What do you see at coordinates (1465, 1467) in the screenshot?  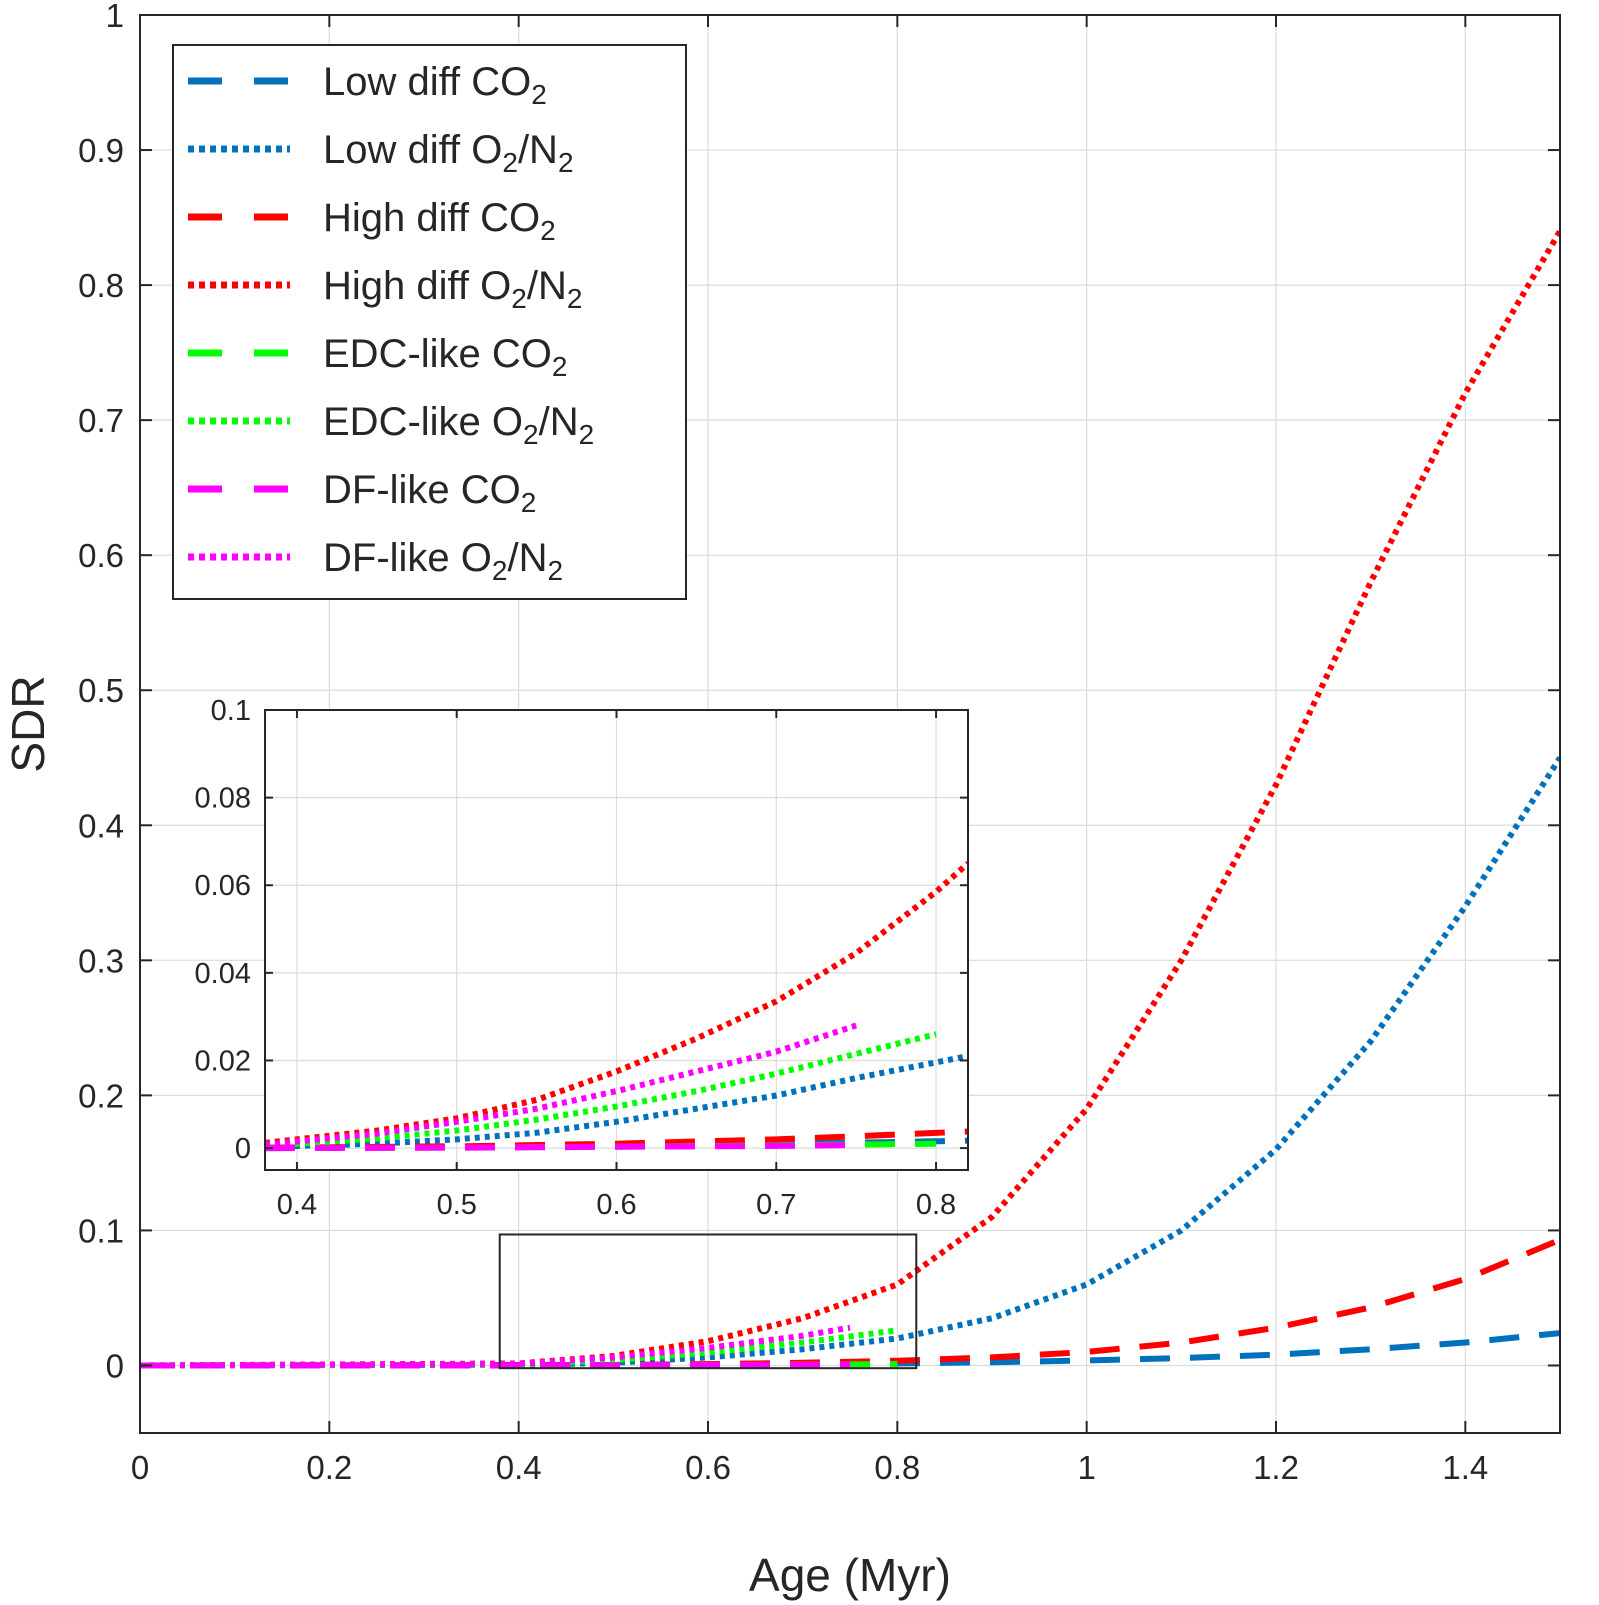 I see `x-tick-label: 1.4` at bounding box center [1465, 1467].